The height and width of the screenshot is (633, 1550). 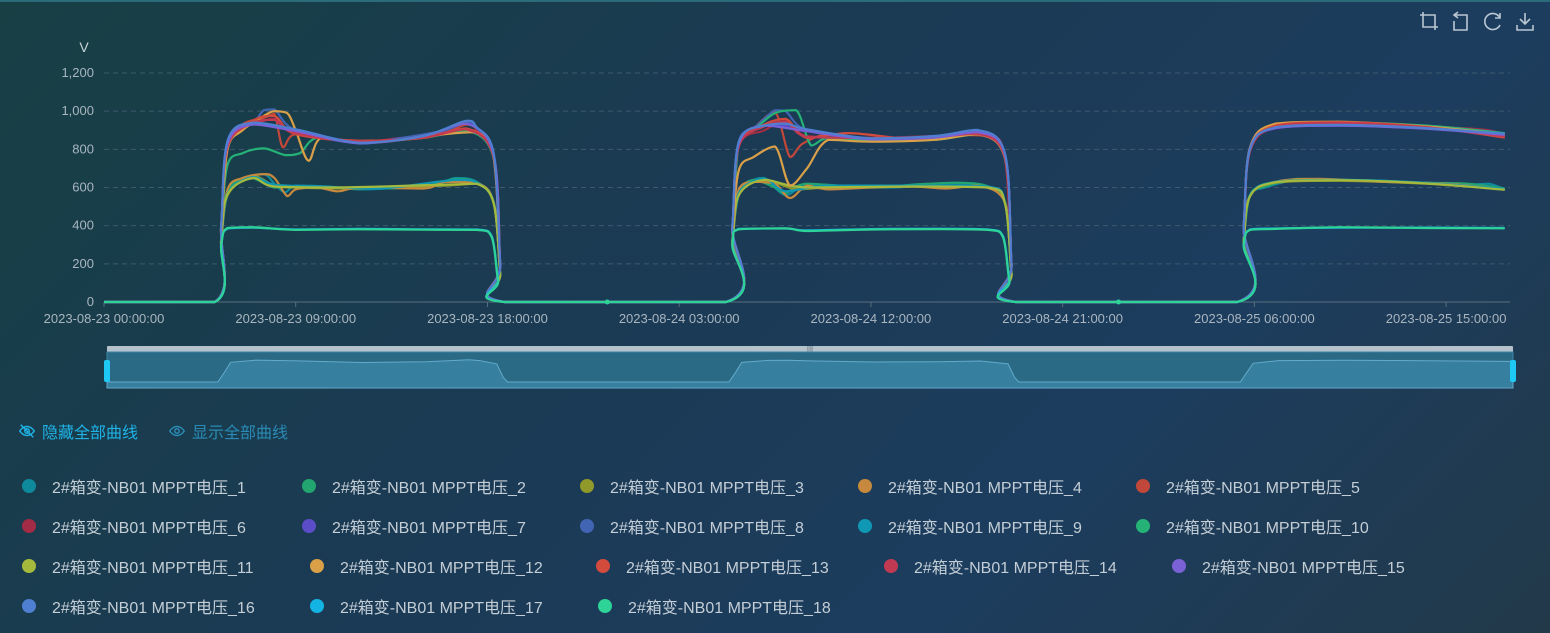 What do you see at coordinates (775, 1) in the screenshot?
I see `top-border` at bounding box center [775, 1].